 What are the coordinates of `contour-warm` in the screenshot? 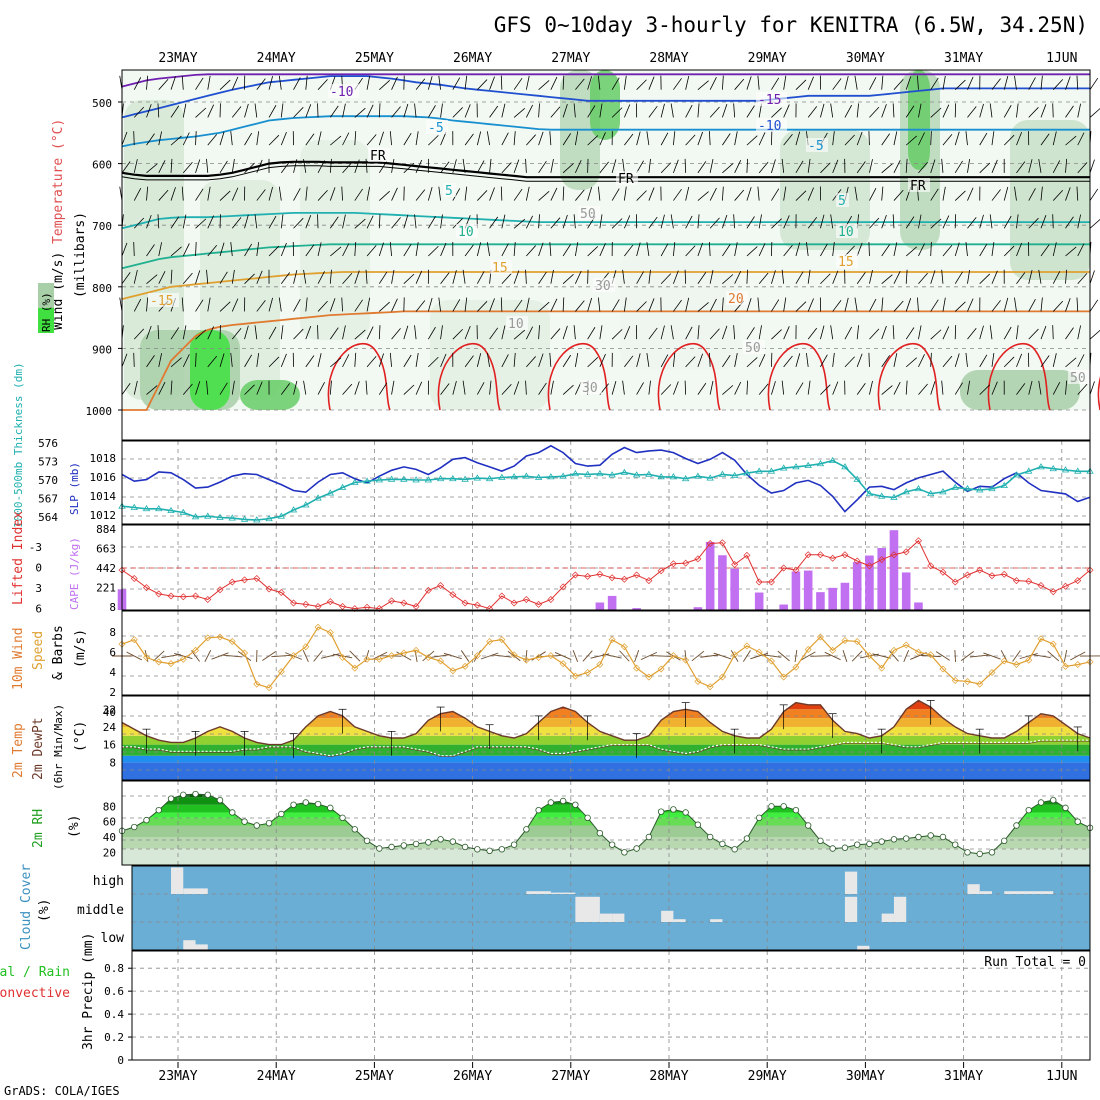 It's located at (1019, 377).